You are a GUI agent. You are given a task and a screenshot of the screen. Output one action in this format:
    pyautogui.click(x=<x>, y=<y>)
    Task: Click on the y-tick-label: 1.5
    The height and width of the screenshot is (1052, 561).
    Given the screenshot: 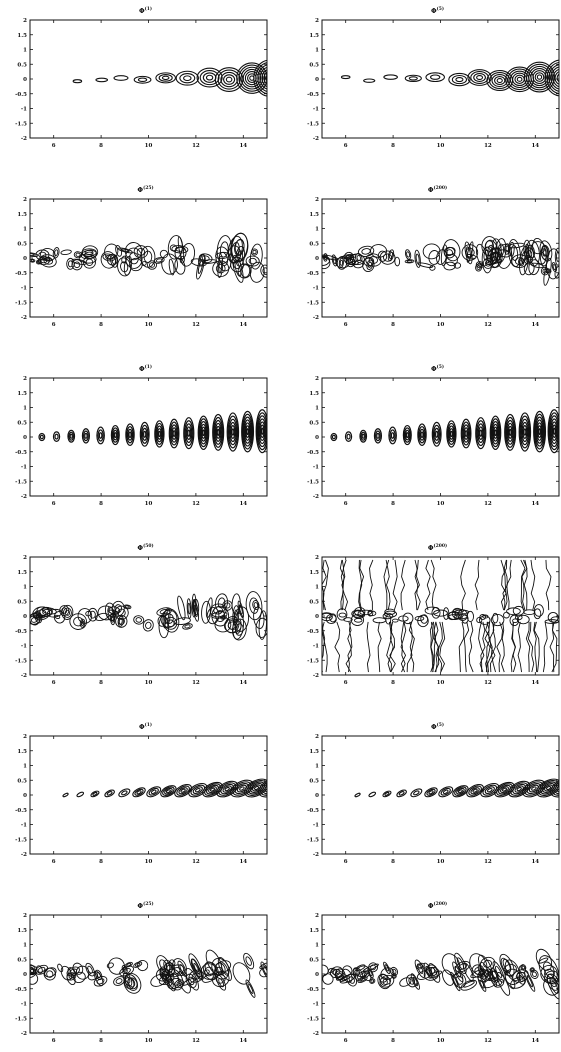 What is the action you would take?
    pyautogui.click(x=22, y=36)
    